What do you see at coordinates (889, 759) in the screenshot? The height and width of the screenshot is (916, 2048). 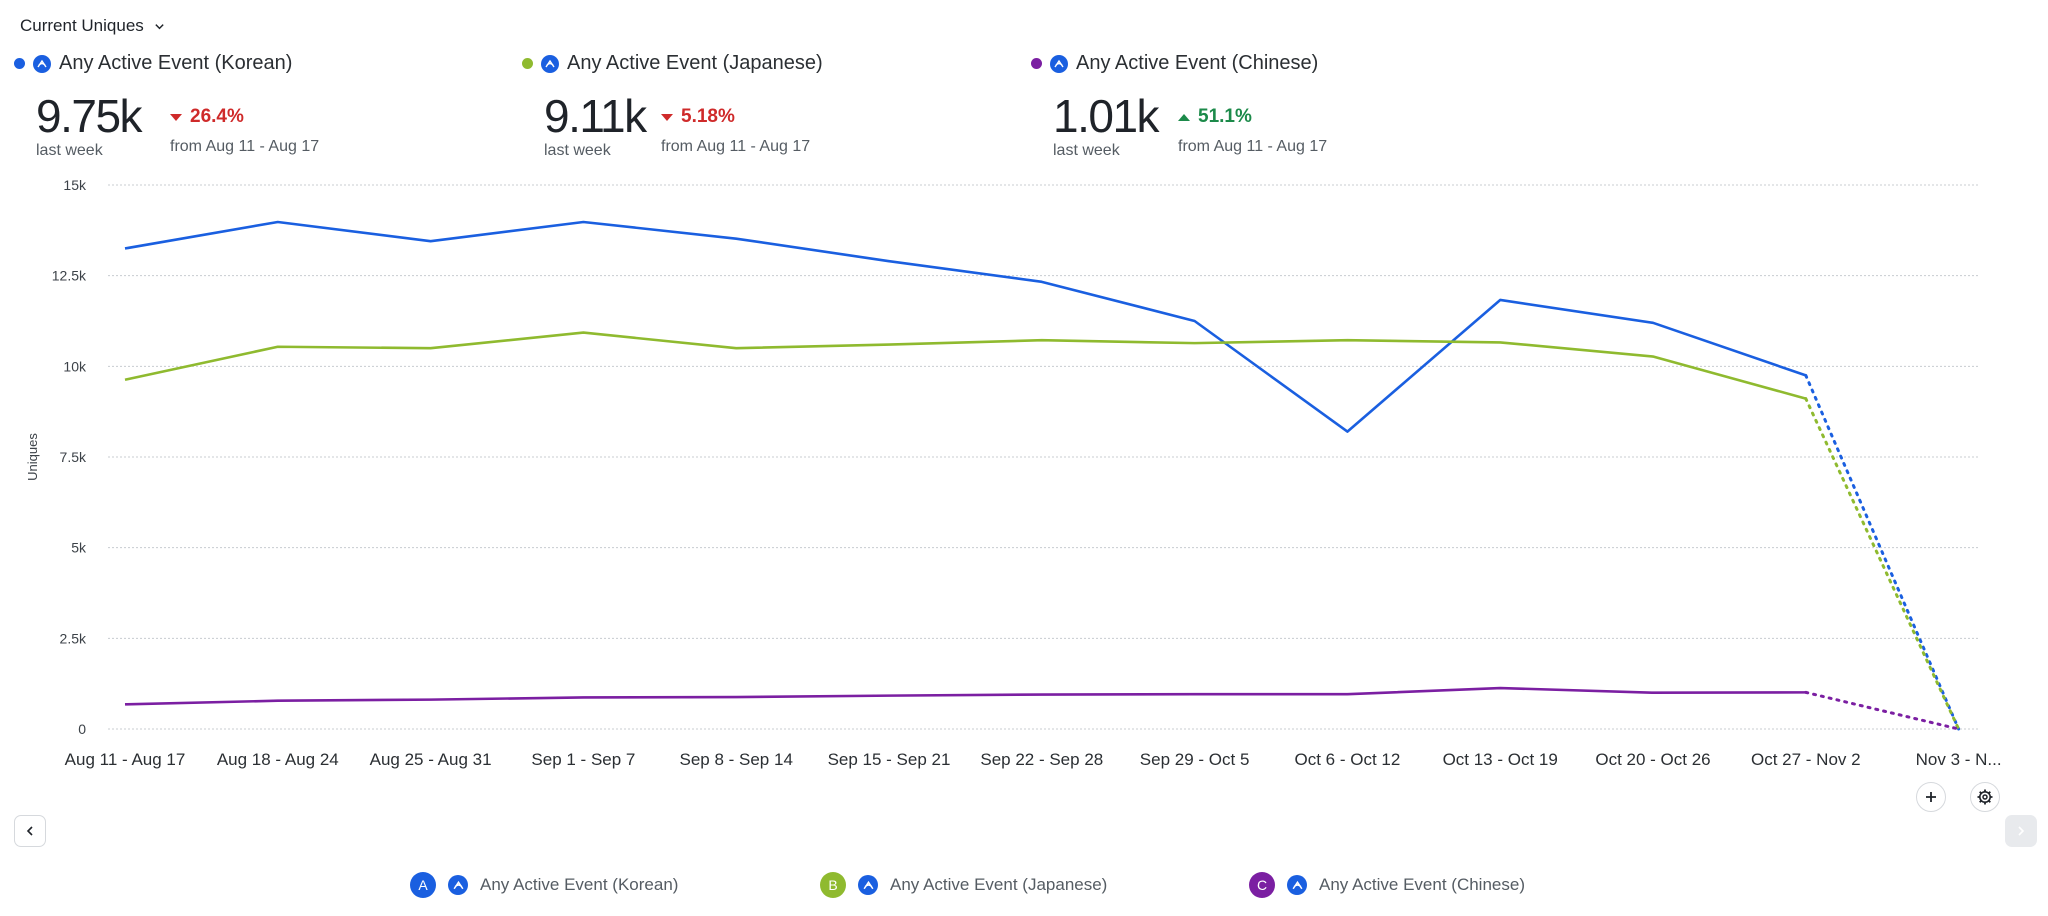 I see `x-tick-label: Sep 15 - Sep 21` at bounding box center [889, 759].